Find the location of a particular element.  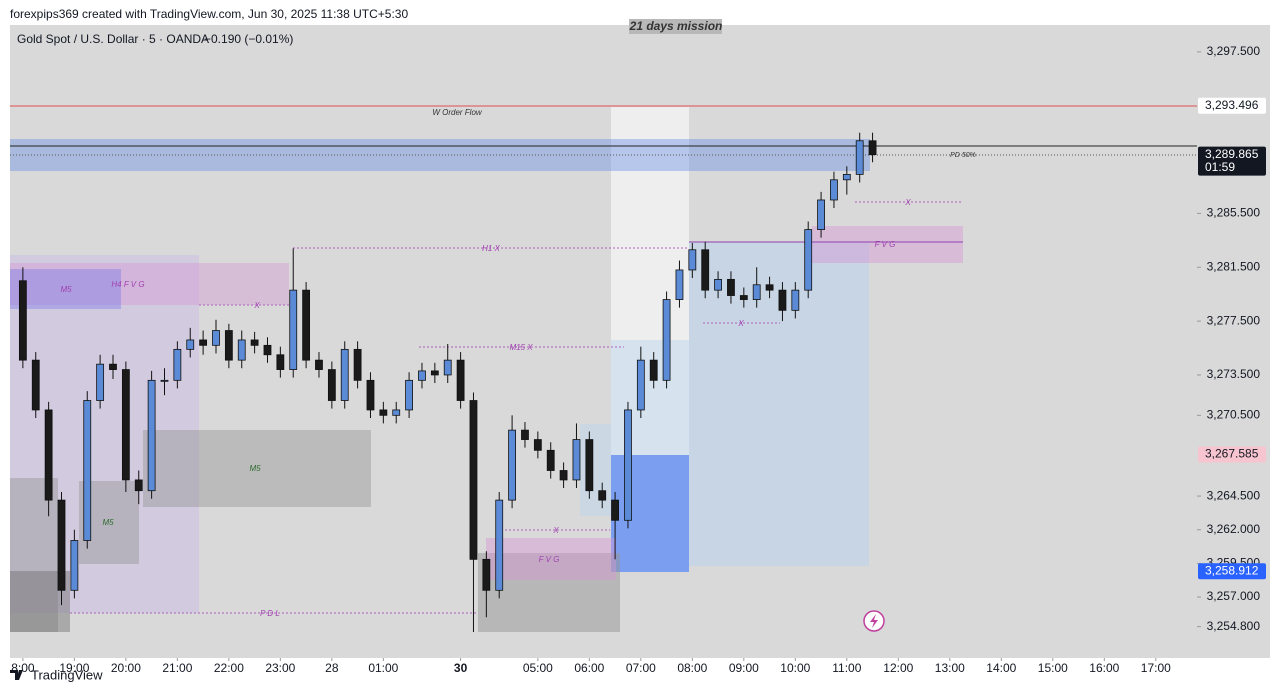

price-label-text: 3,293.496 is located at coordinates (1232, 105).